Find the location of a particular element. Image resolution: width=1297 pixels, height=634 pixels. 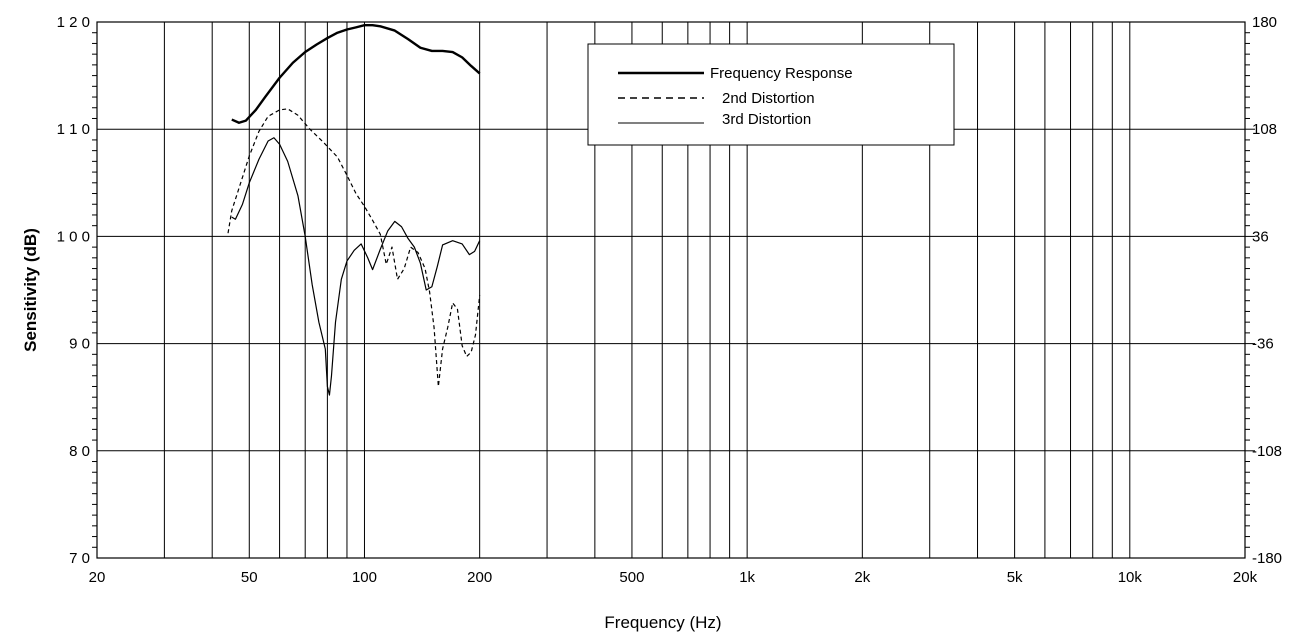

x-tick-label: 500 is located at coordinates (631, 577).